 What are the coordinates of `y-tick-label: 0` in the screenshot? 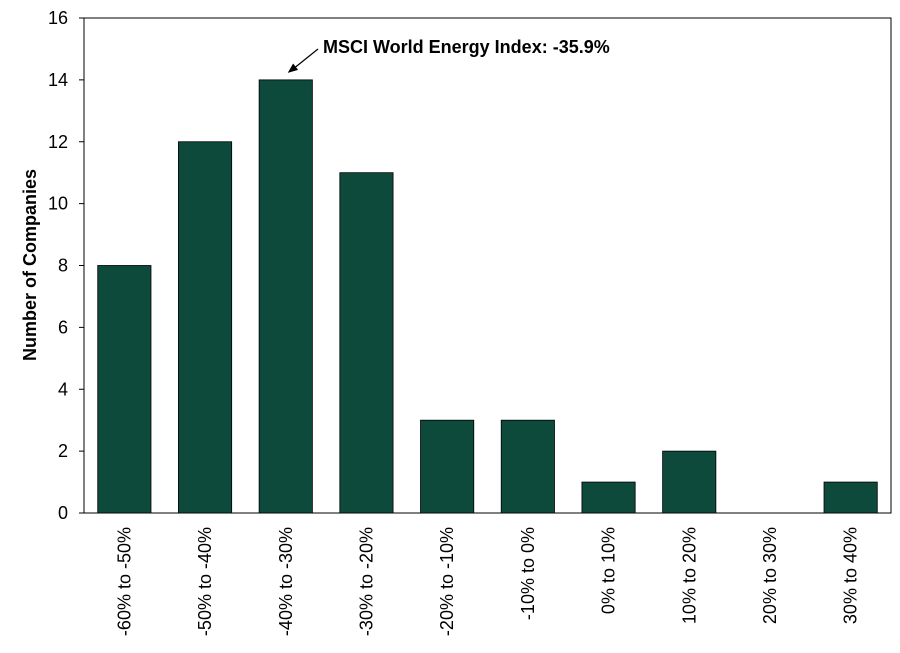 It's located at (63, 513).